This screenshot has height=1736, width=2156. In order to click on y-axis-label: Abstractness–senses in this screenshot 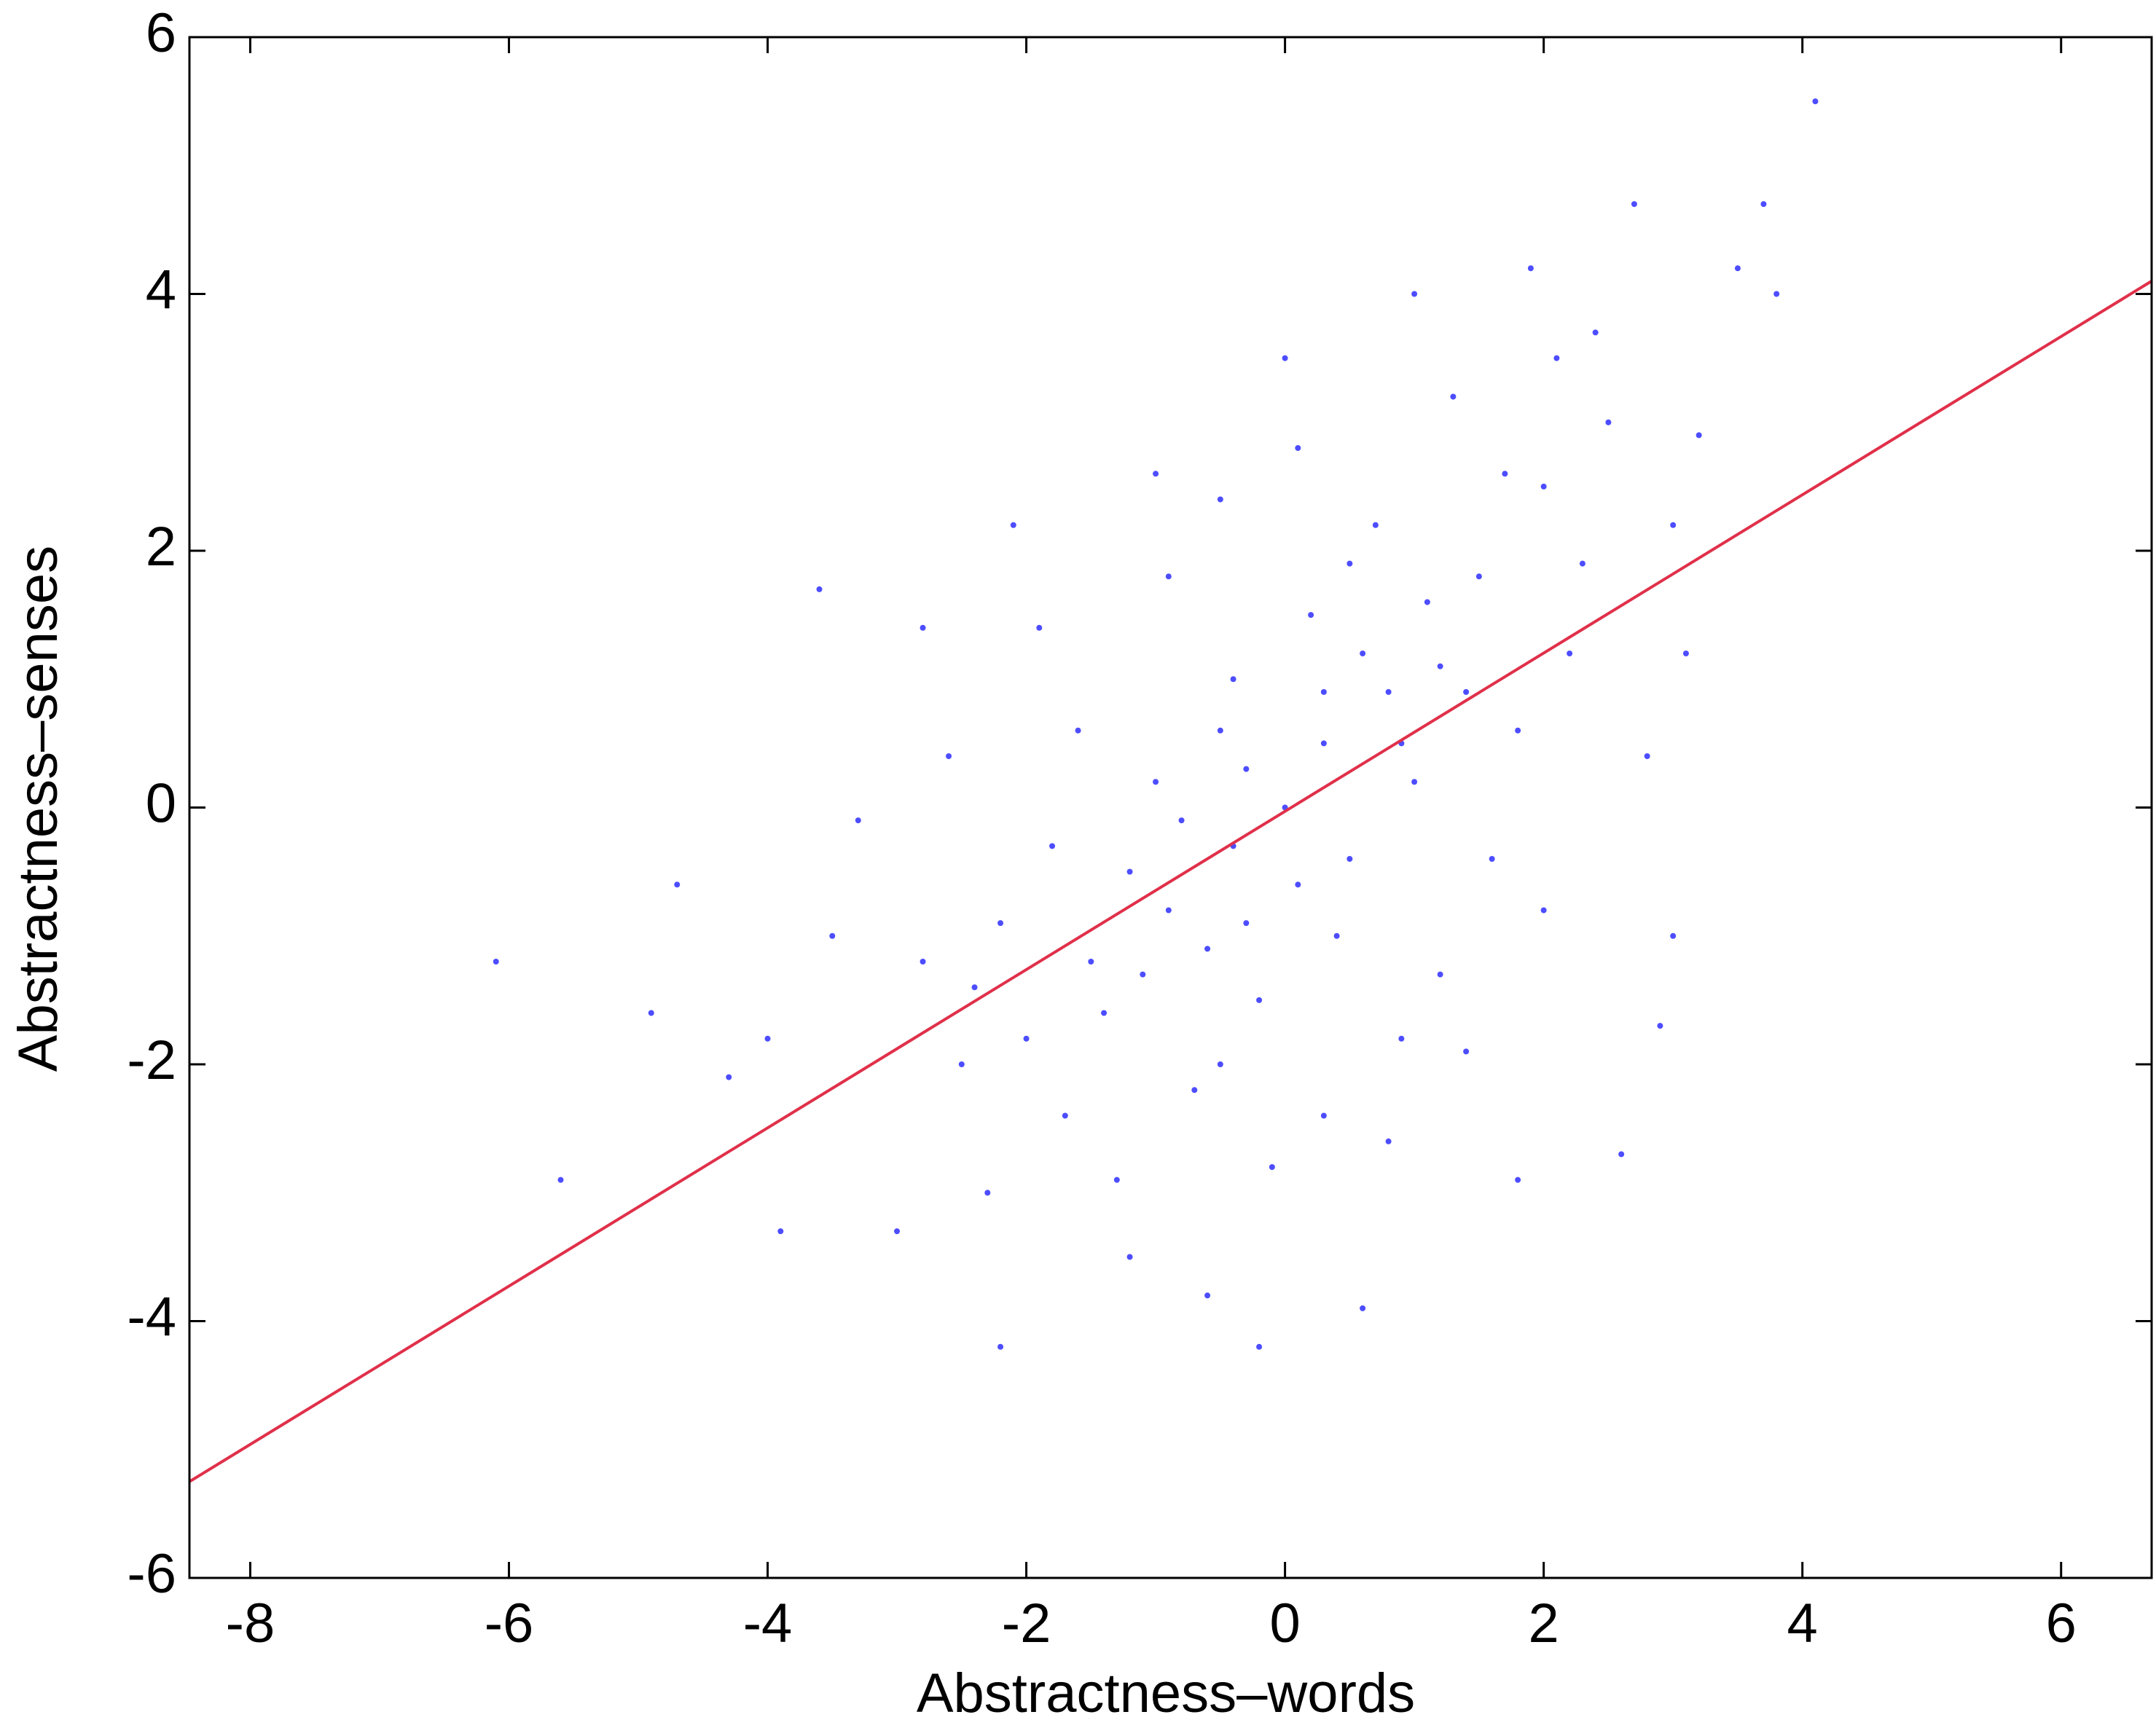, I will do `click(38, 809)`.